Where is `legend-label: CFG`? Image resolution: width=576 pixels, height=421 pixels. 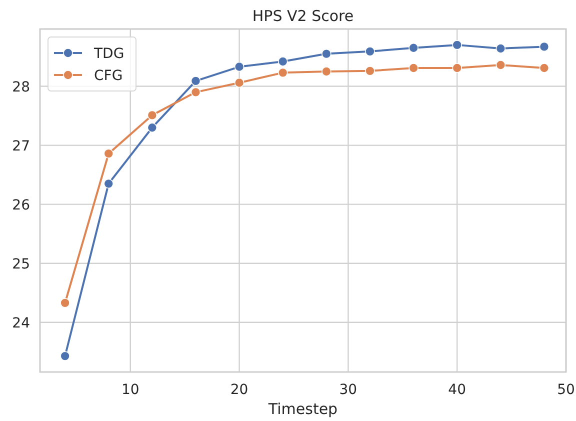 legend-label: CFG is located at coordinates (108, 76).